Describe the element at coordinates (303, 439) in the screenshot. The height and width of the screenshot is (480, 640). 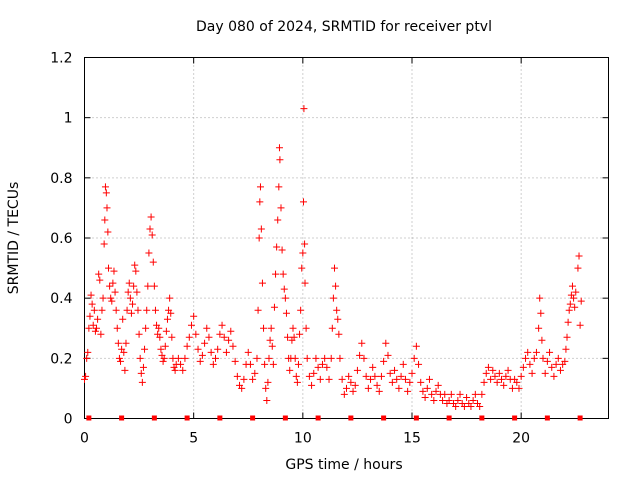
I see `x-tick-label: 10` at that location.